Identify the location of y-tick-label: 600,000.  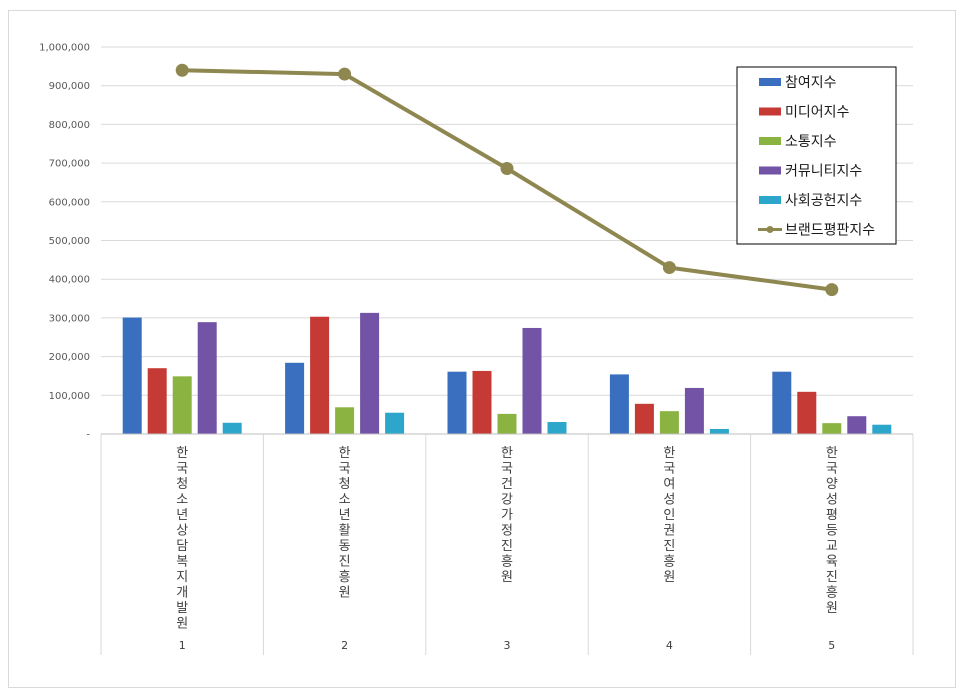
(69, 202).